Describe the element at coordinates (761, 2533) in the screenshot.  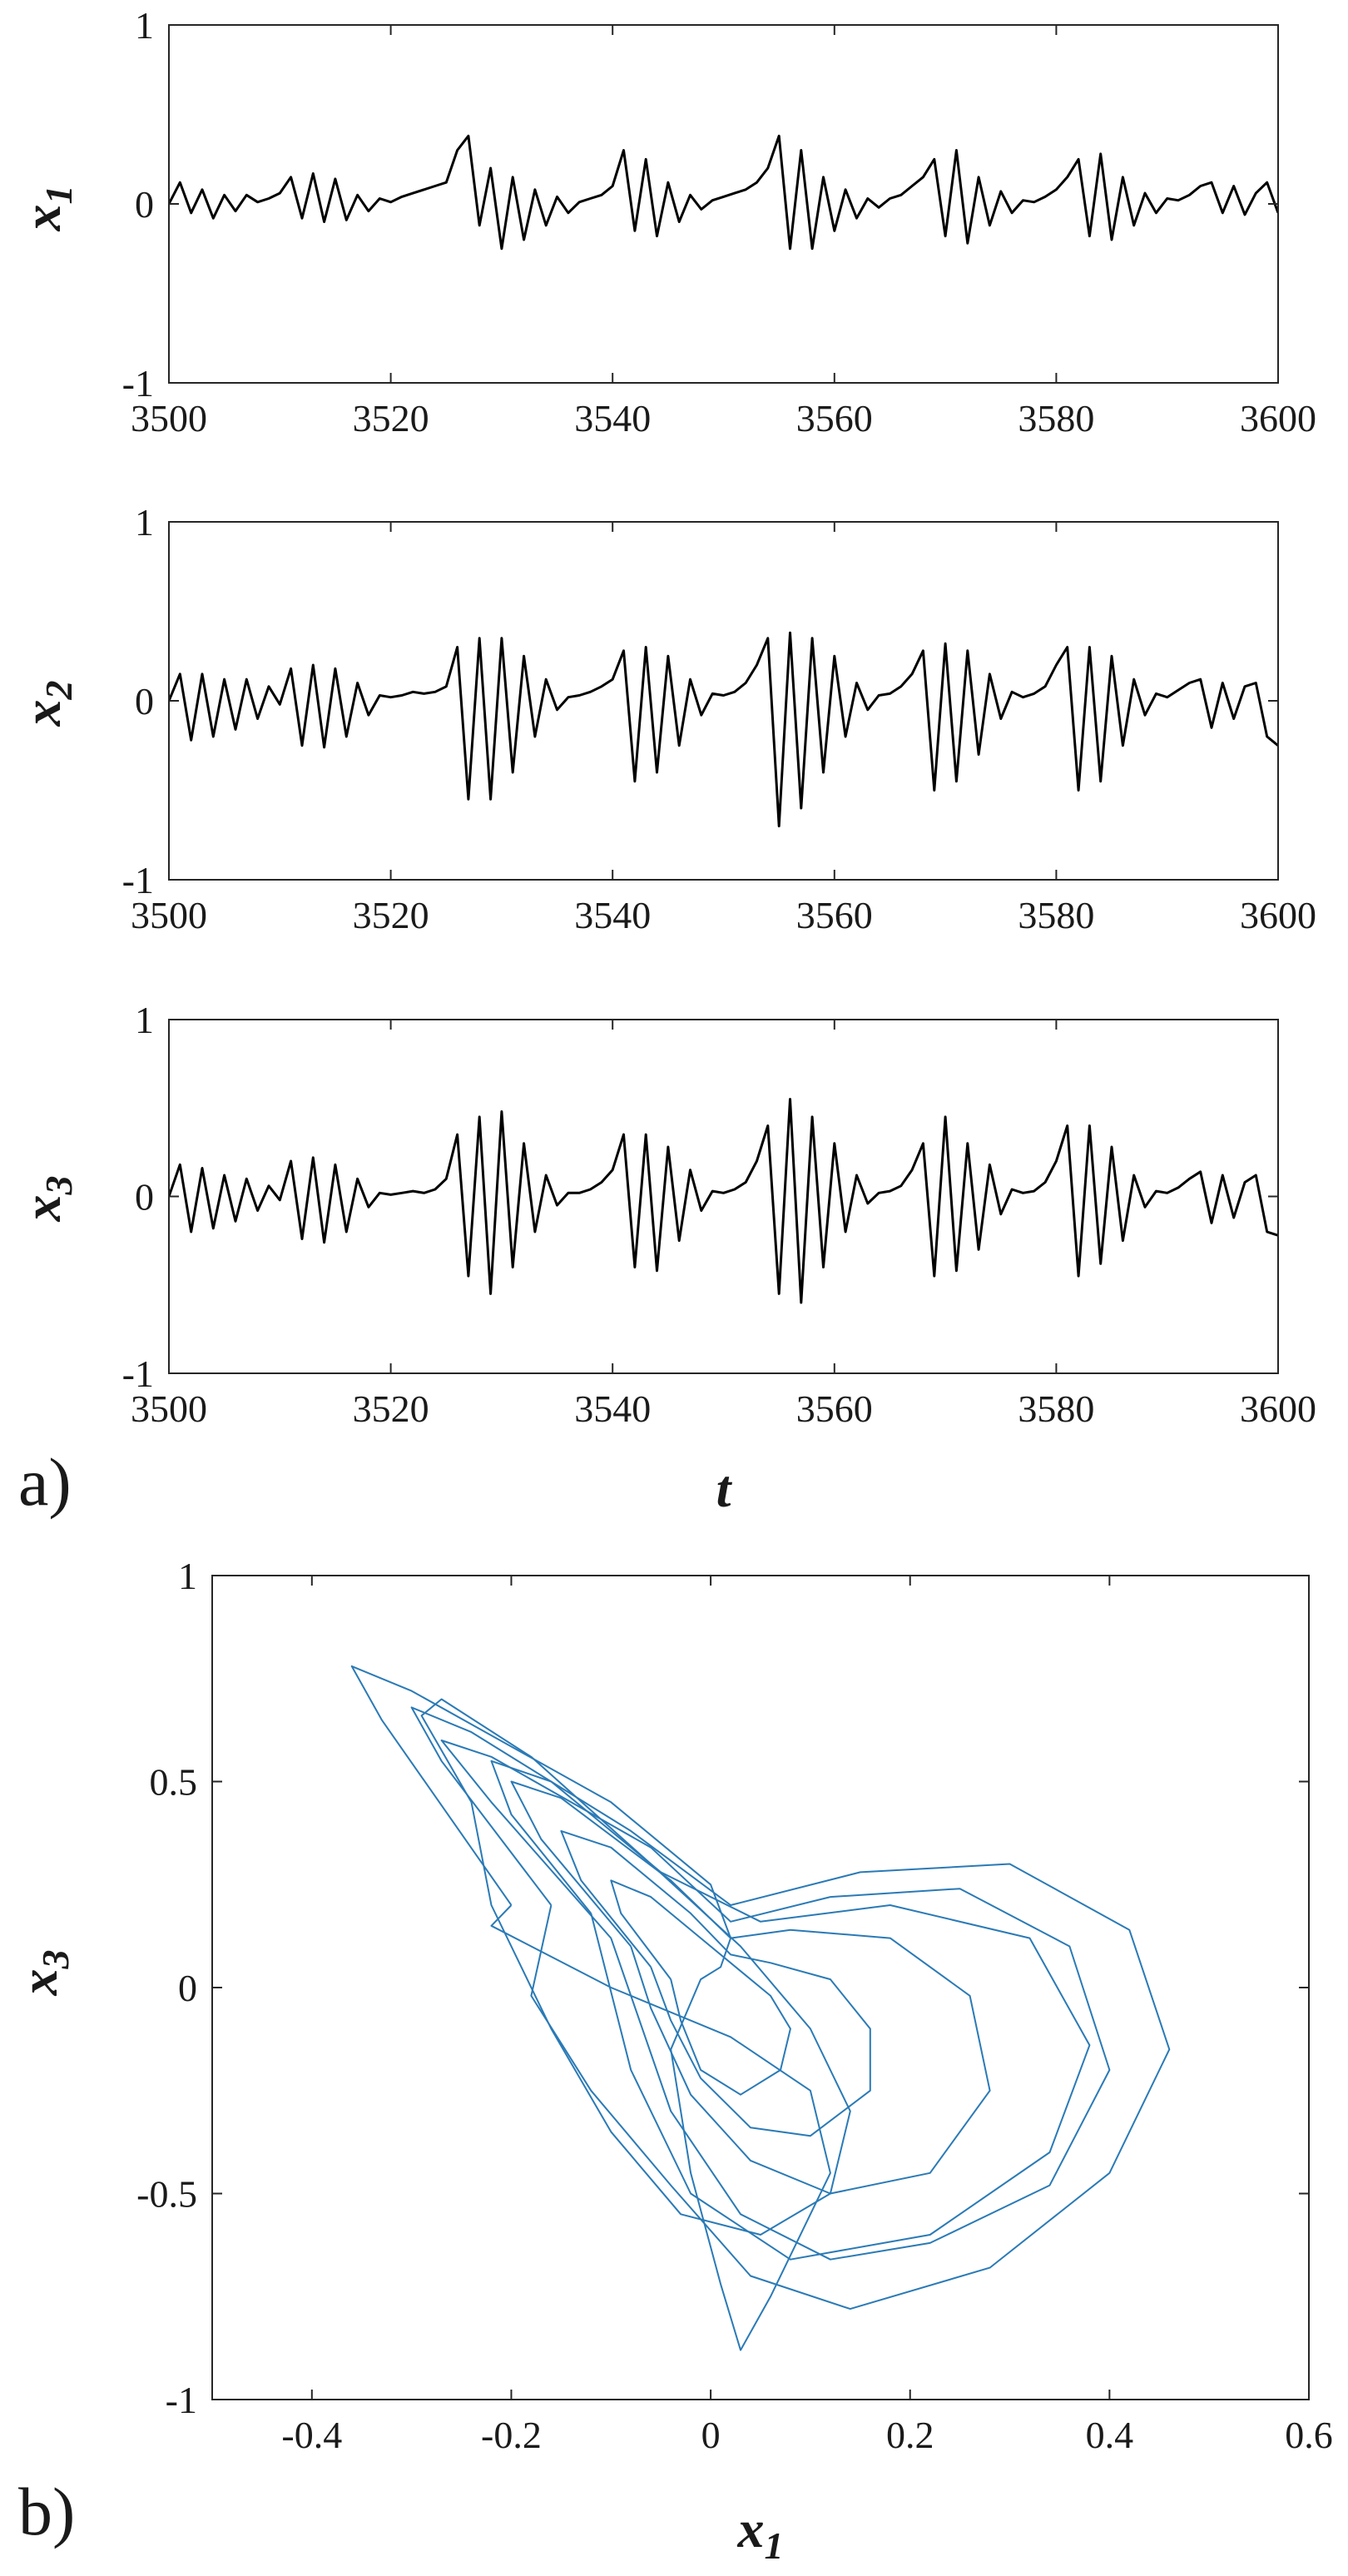
I see `x-axis-label: x1` at that location.